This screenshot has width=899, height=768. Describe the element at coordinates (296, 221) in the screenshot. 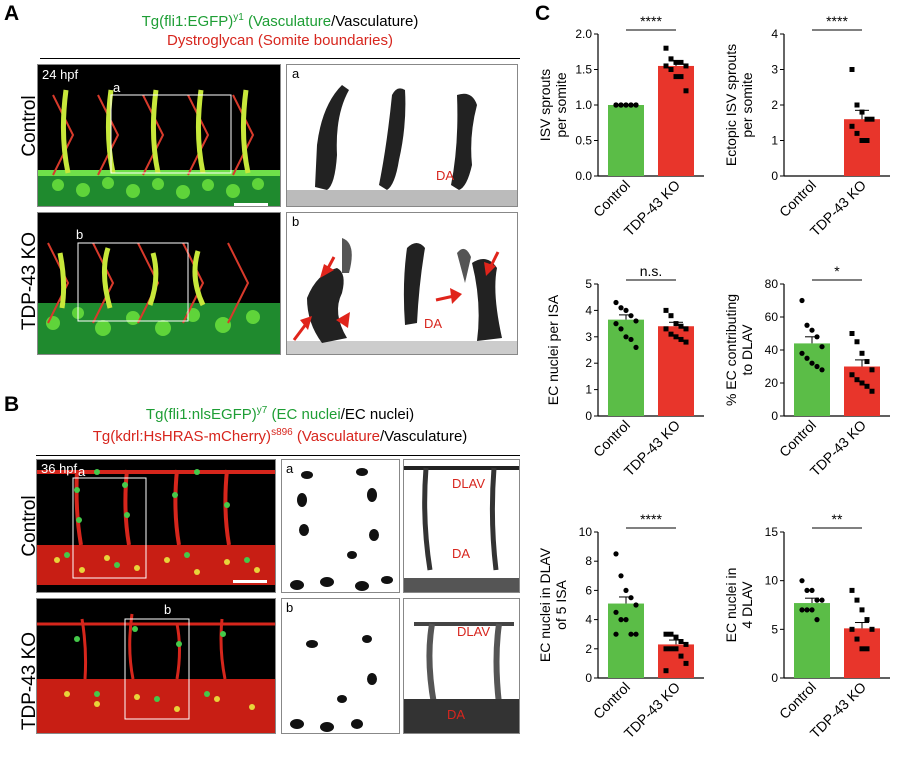

I see `panel-a-inset-b-label: b` at that location.